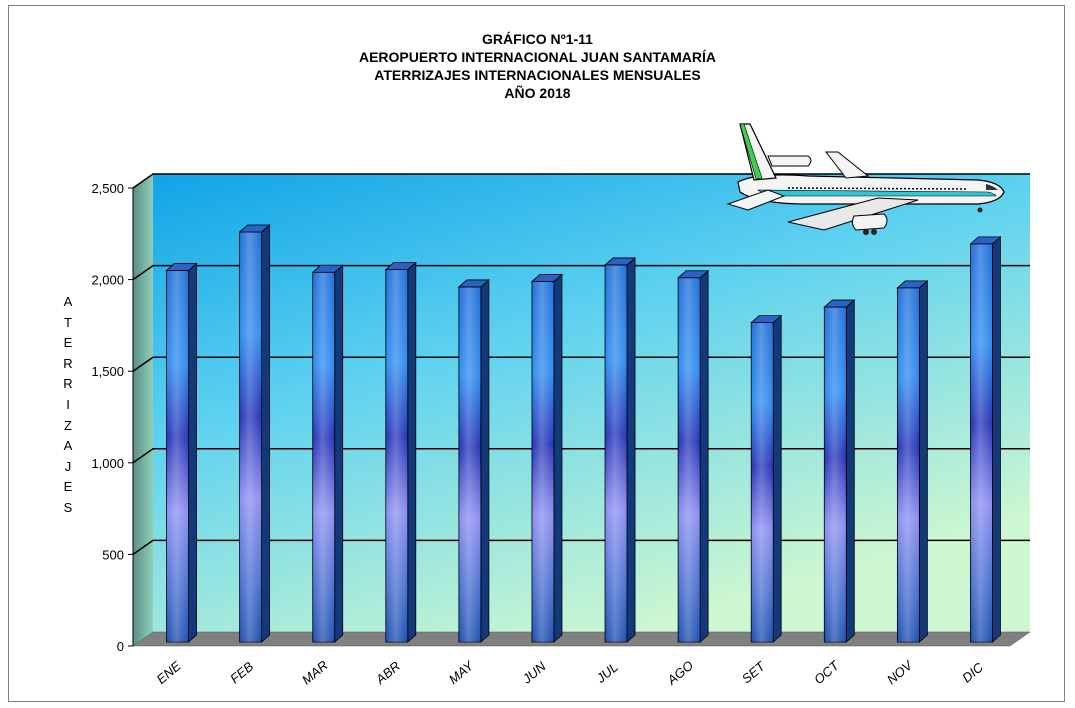 Image resolution: width=1075 pixels, height=708 pixels. Describe the element at coordinates (68, 322) in the screenshot. I see `y-axis-label-letter: T` at that location.